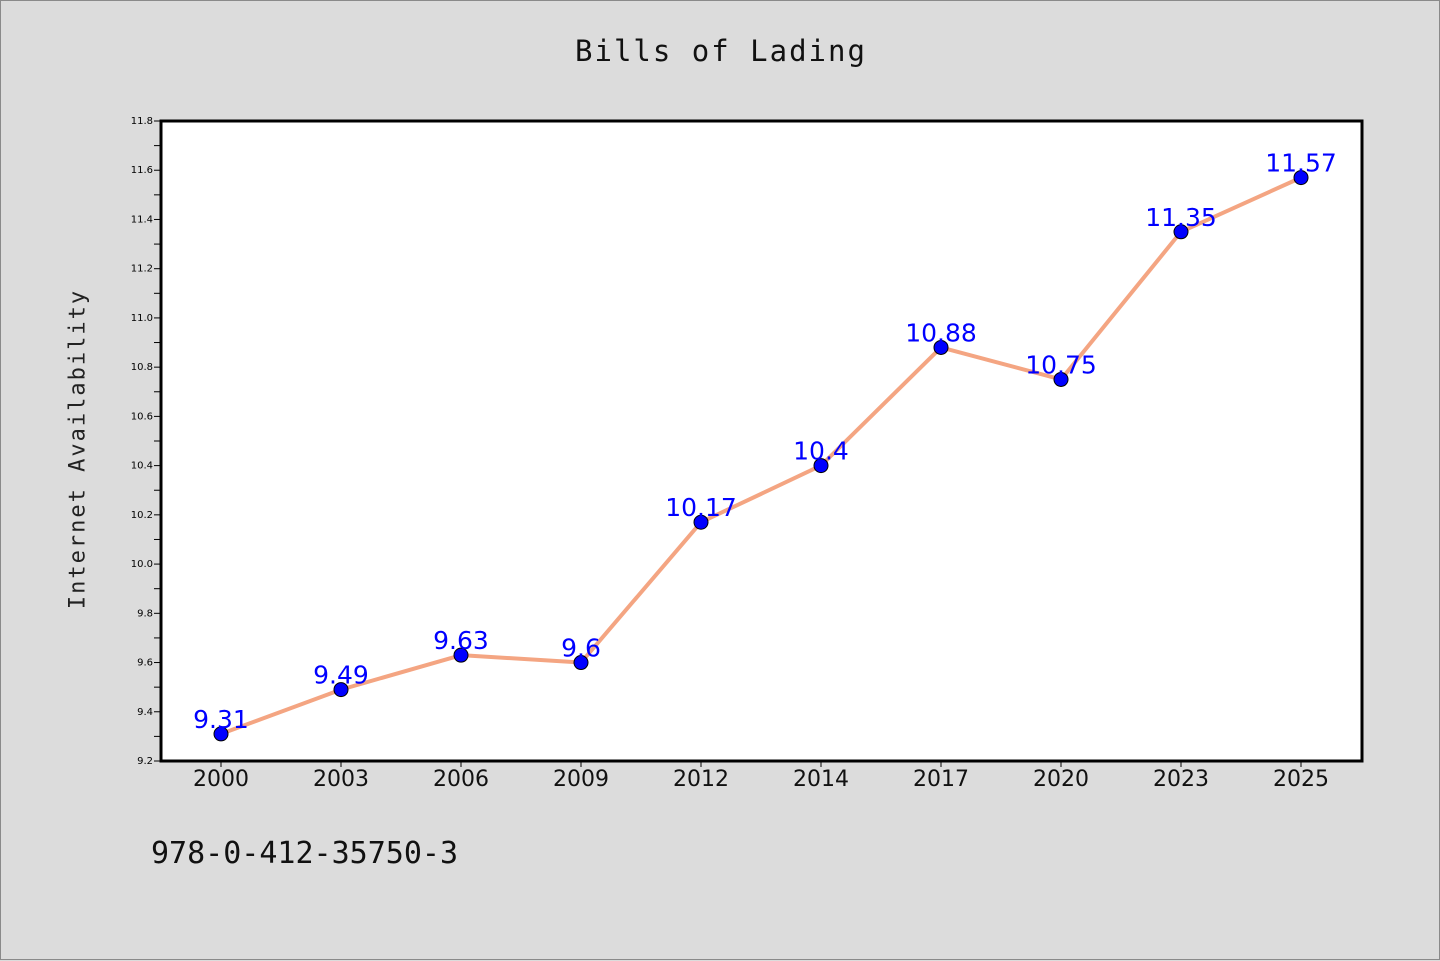 The height and width of the screenshot is (961, 1440). What do you see at coordinates (142, 367) in the screenshot?
I see `y-tick-label: 10.8` at bounding box center [142, 367].